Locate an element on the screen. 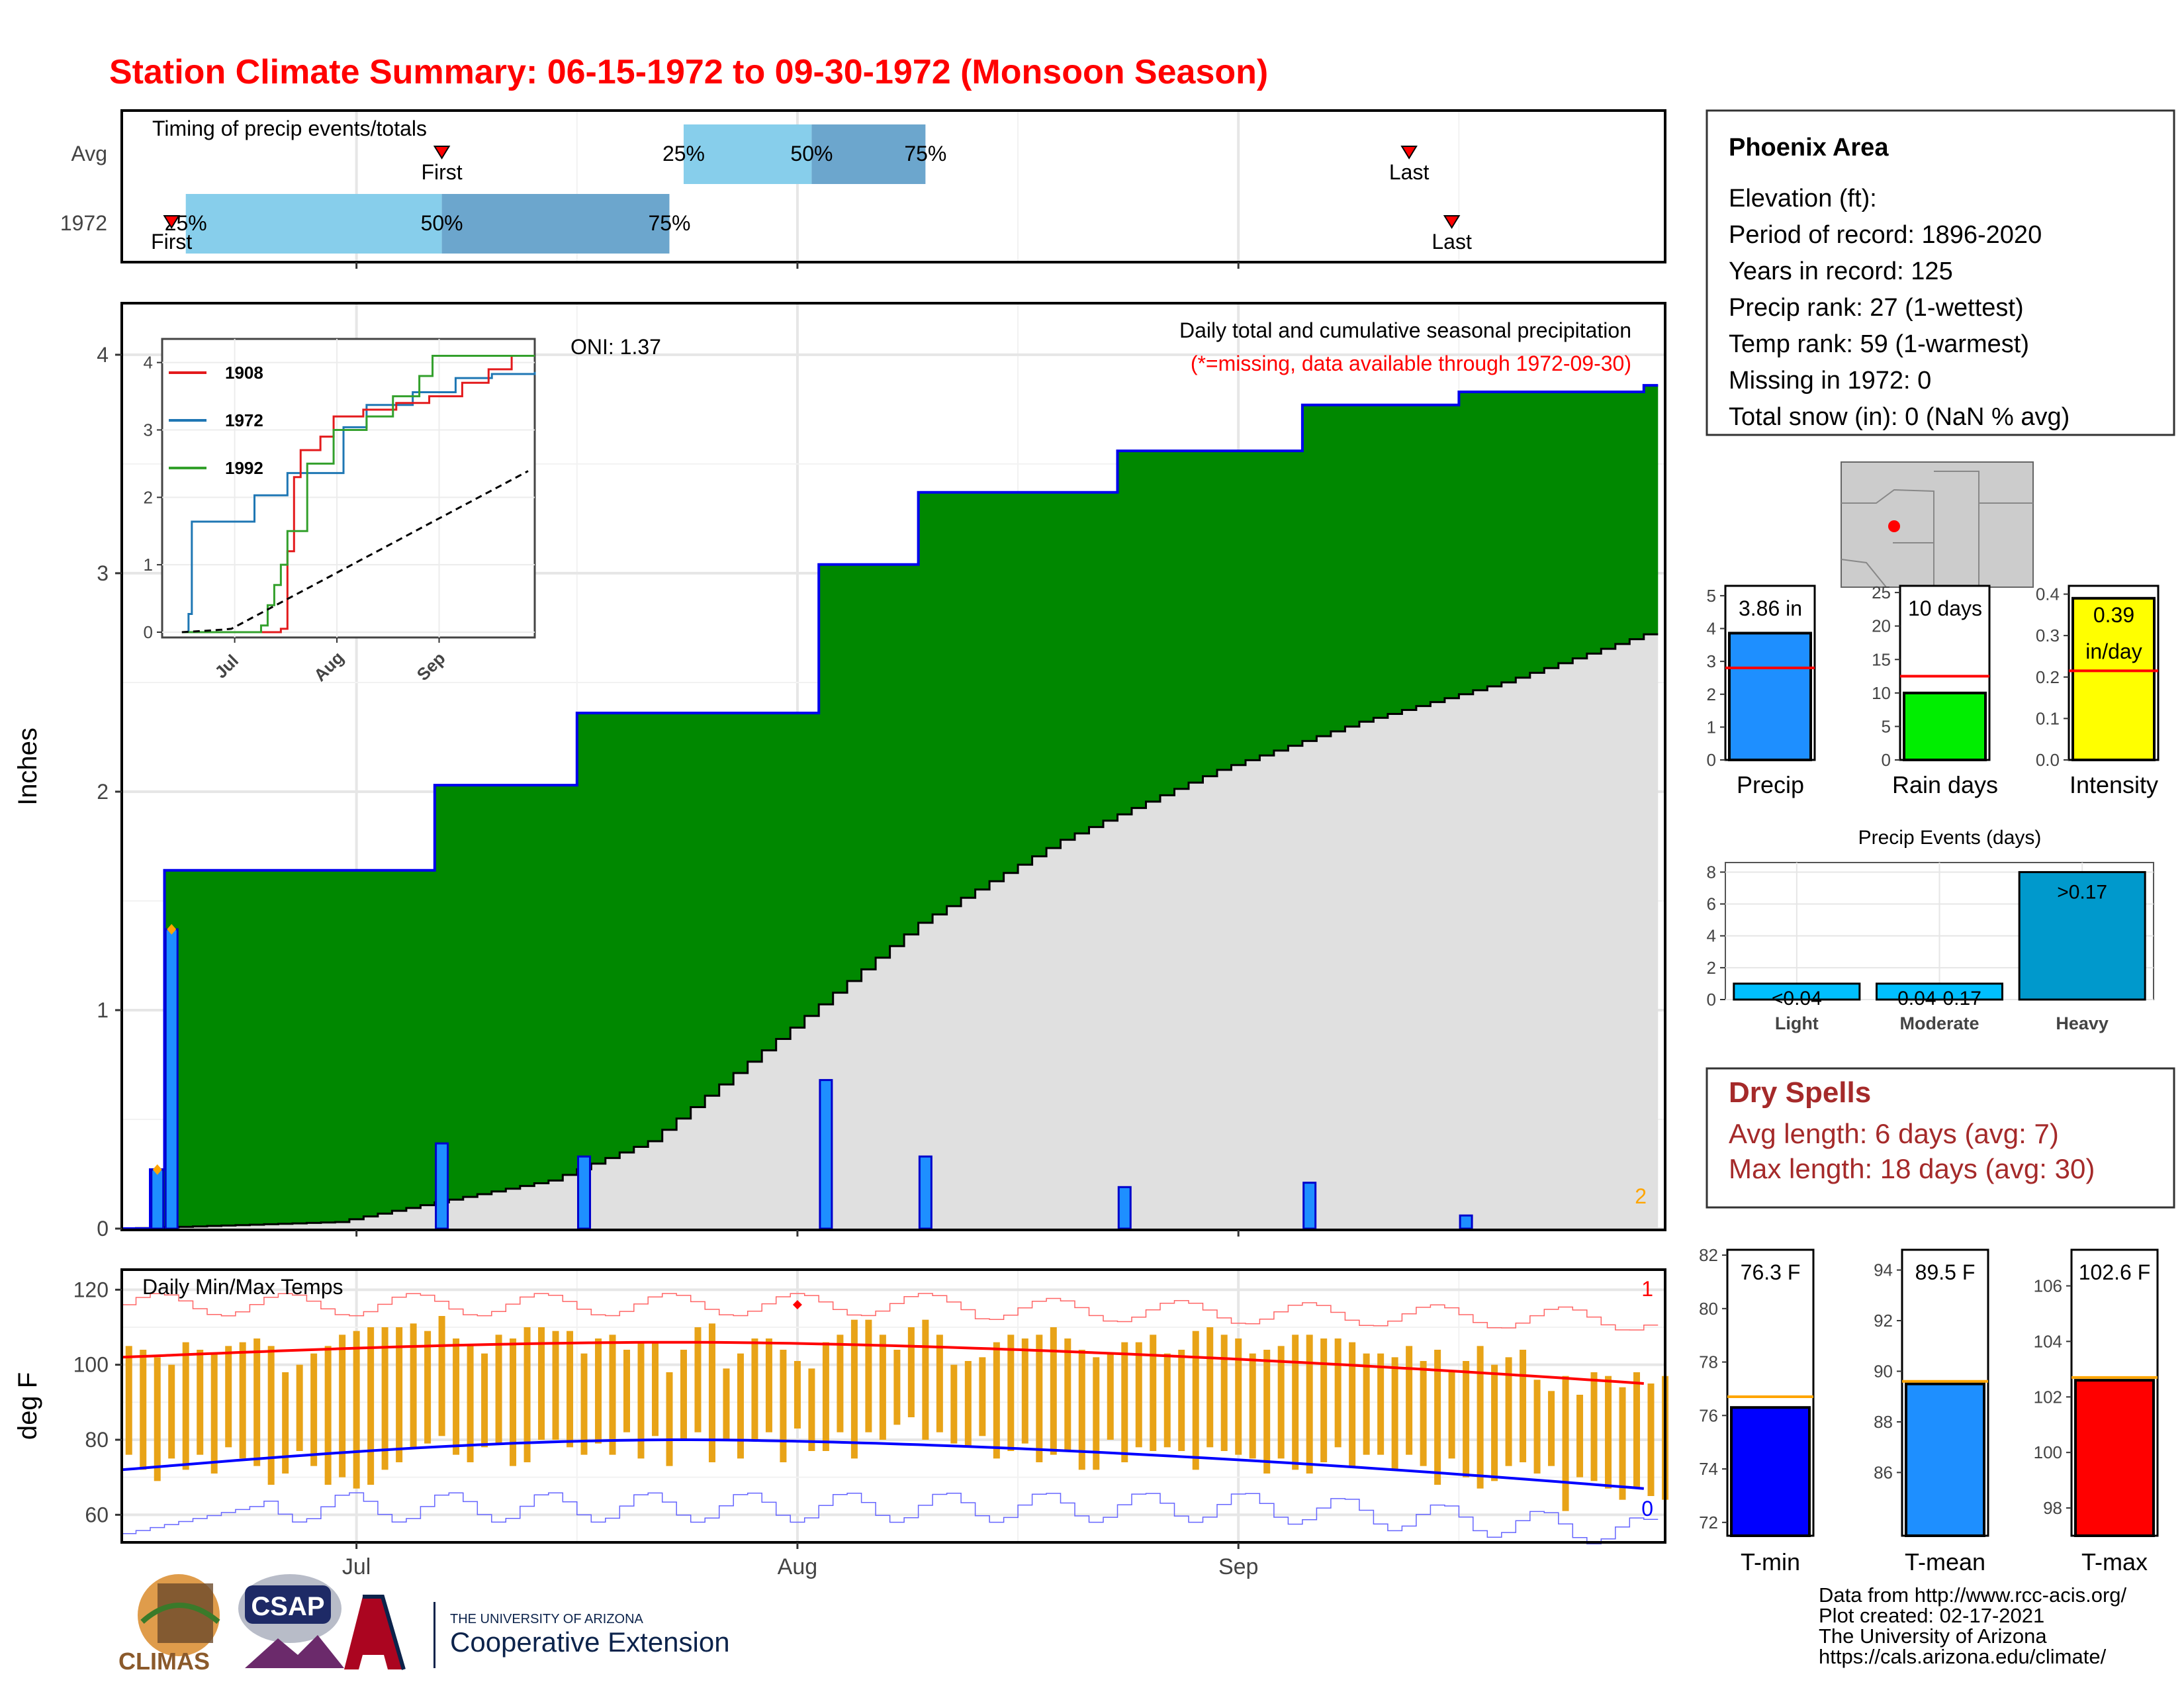 The height and width of the screenshot is (1688, 2184). precip-events-bar-label: <0.04 is located at coordinates (1797, 998).